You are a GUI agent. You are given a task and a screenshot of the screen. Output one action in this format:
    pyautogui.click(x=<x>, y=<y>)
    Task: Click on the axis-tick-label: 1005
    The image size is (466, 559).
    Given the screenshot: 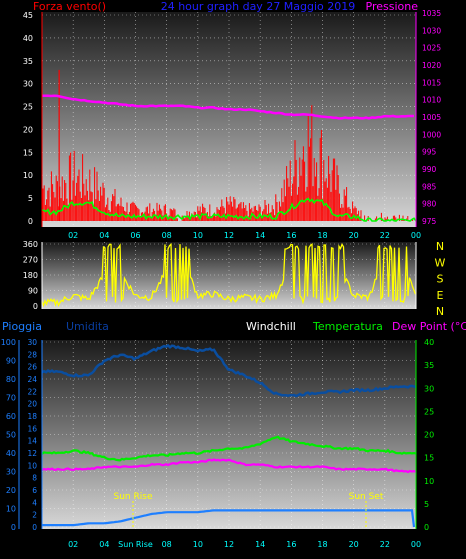 What is the action you would take?
    pyautogui.click(x=431, y=117)
    